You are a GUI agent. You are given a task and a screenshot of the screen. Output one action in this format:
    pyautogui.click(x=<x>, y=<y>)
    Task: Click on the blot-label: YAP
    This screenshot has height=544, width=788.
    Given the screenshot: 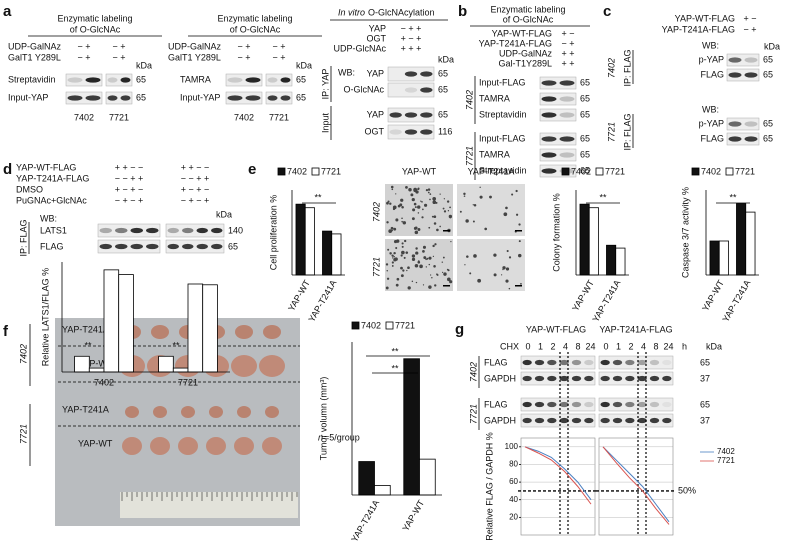 What is the action you would take?
    pyautogui.click(x=375, y=73)
    